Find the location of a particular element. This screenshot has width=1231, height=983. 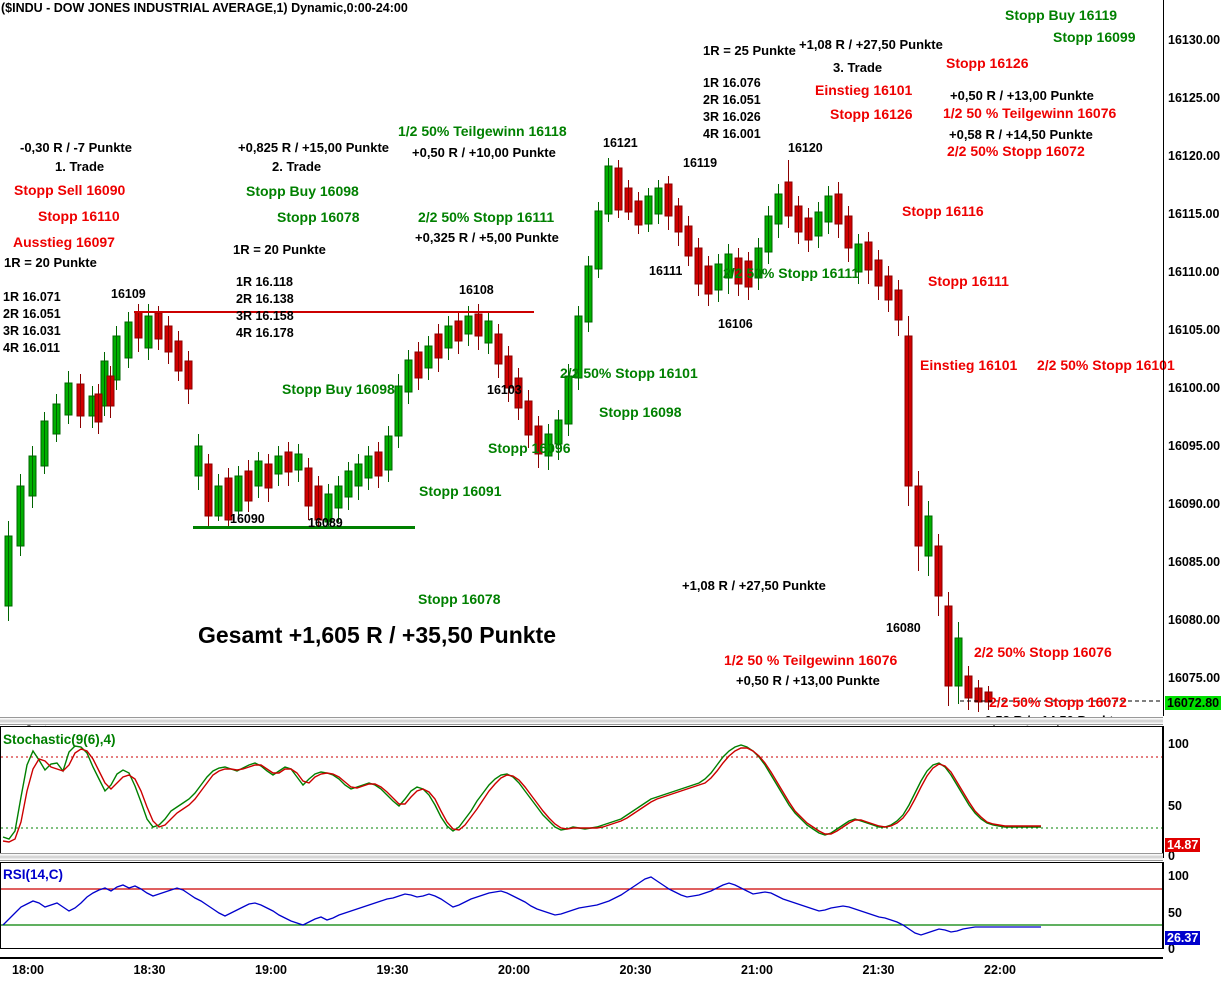

annotation-a52: Stopp 16099 is located at coordinates (1094, 37).